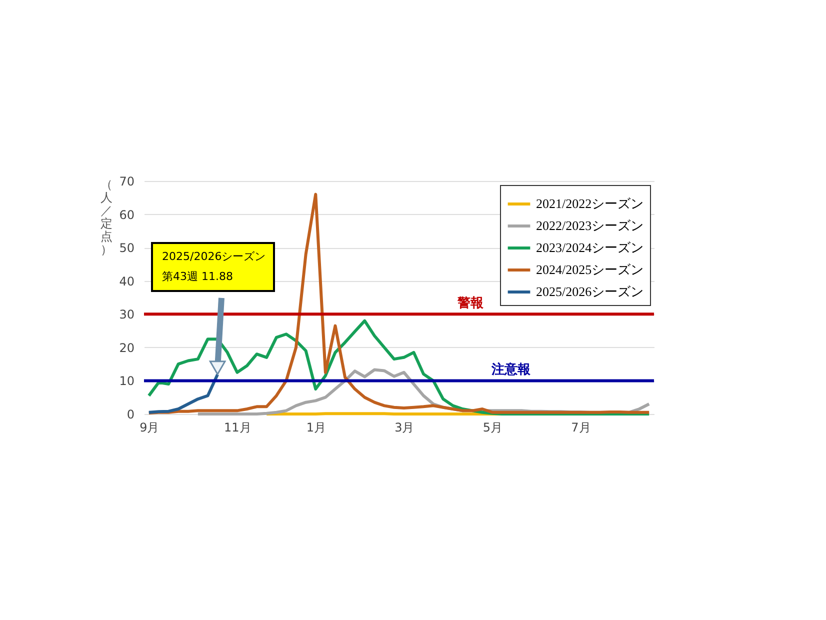 The image size is (826, 620). What do you see at coordinates (590, 203) in the screenshot?
I see `legend-label: 2021/2022シーズン` at bounding box center [590, 203].